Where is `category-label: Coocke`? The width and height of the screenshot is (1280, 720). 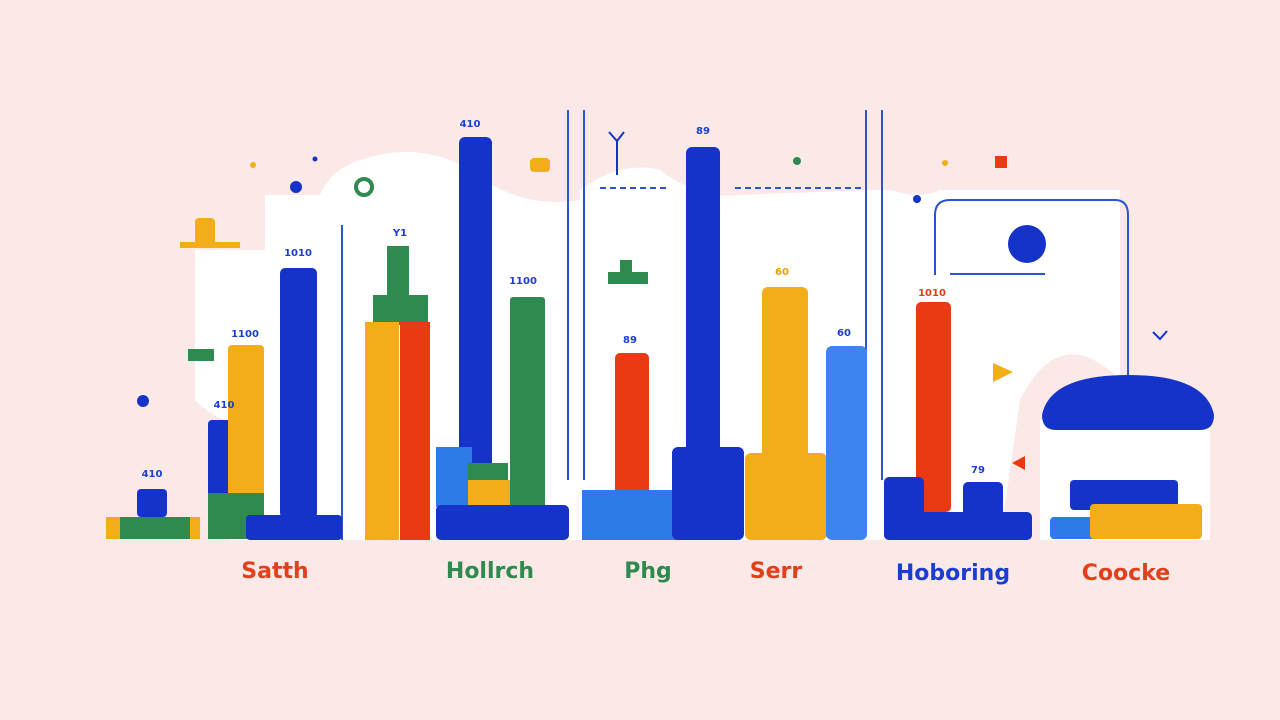 category-label: Coocke is located at coordinates (1126, 573).